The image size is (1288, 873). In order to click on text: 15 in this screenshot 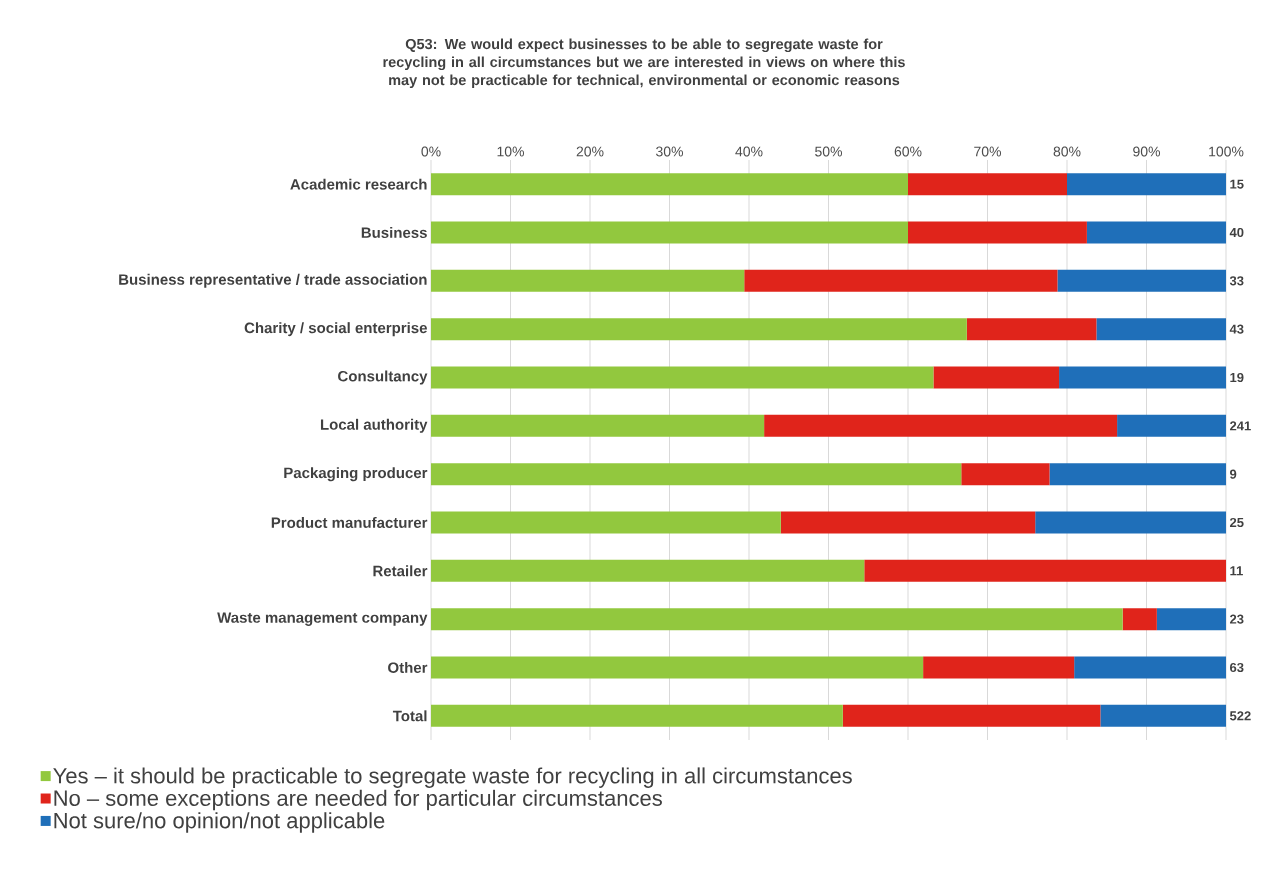, I will do `click(1237, 184)`.